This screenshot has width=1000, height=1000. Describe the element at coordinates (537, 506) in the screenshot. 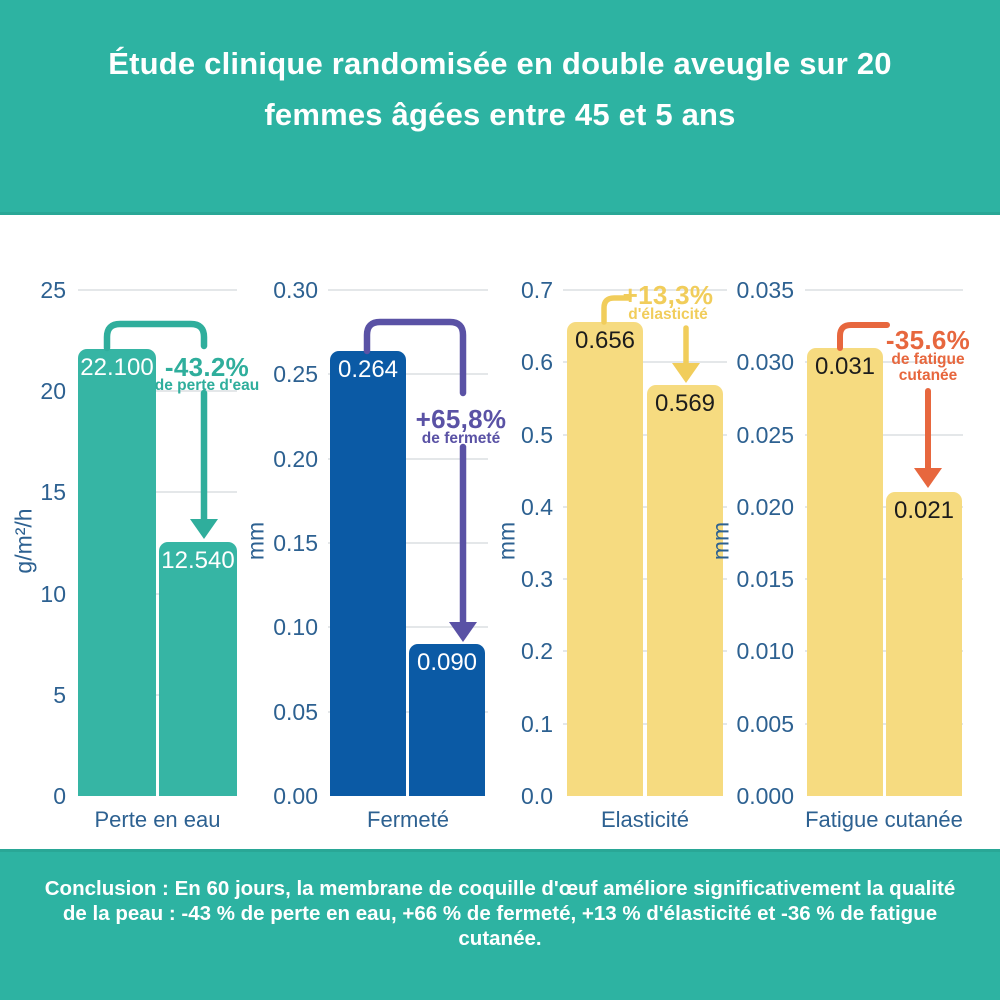

I see `y-axis-tick-label: 0.4` at that location.